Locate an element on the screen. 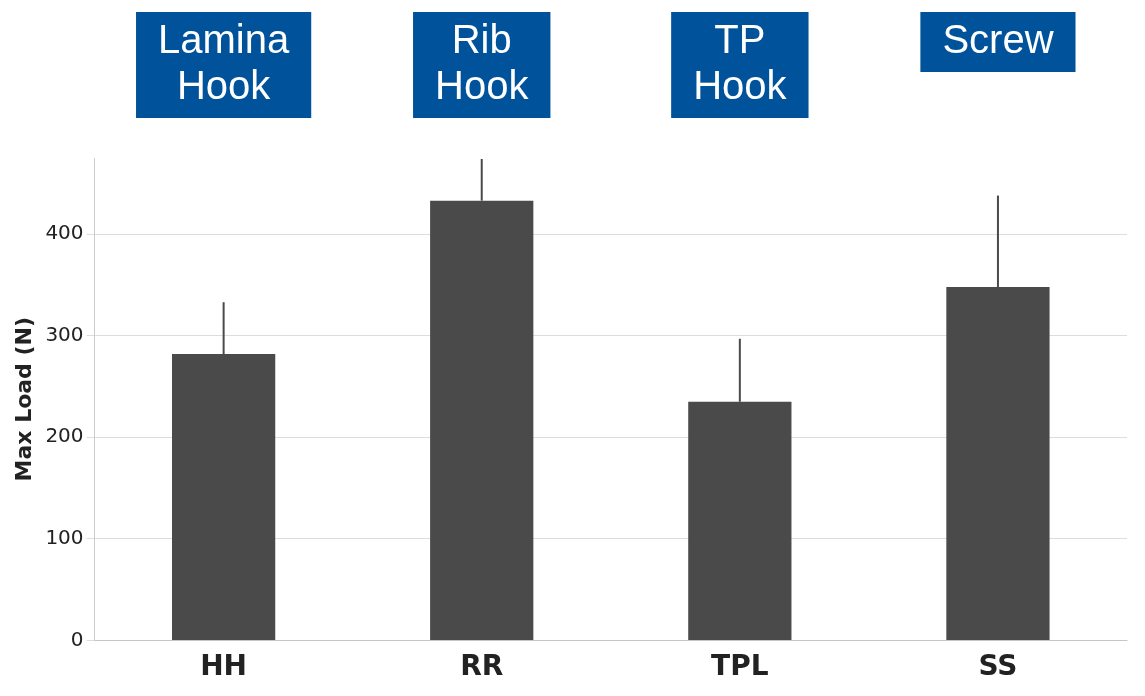  y-tick-label: 100 is located at coordinates (64, 537).